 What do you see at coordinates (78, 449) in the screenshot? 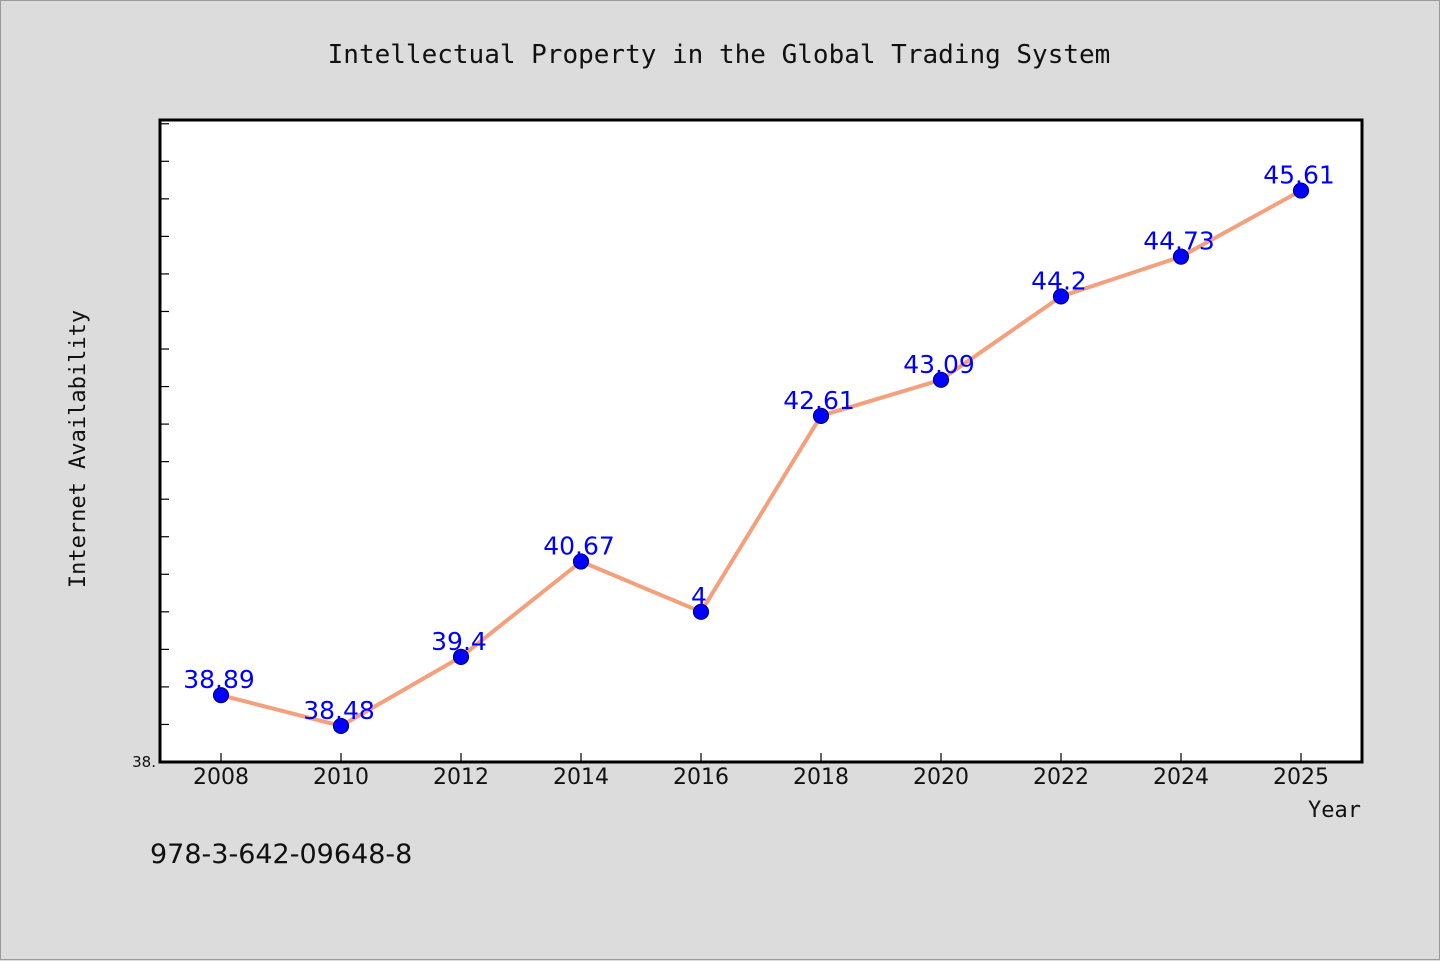
I see `y-axis-label: Internet Availability` at bounding box center [78, 449].